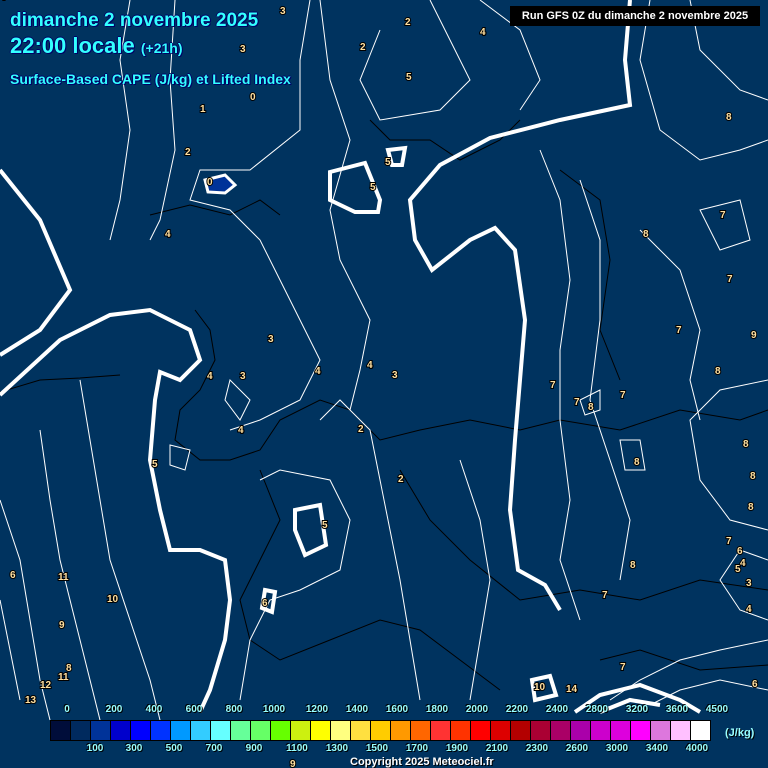  Describe the element at coordinates (134, 20) in the screenshot. I see `forecast-date: dimanche 2 novembre 2025` at that location.